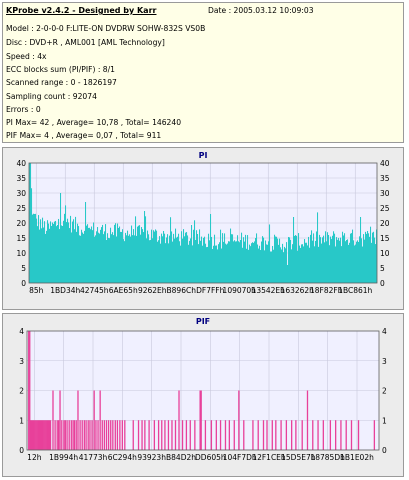 This screenshot has height=480, width=409. Describe the element at coordinates (384, 450) in the screenshot. I see `pif-ytick-right: 0` at that location.